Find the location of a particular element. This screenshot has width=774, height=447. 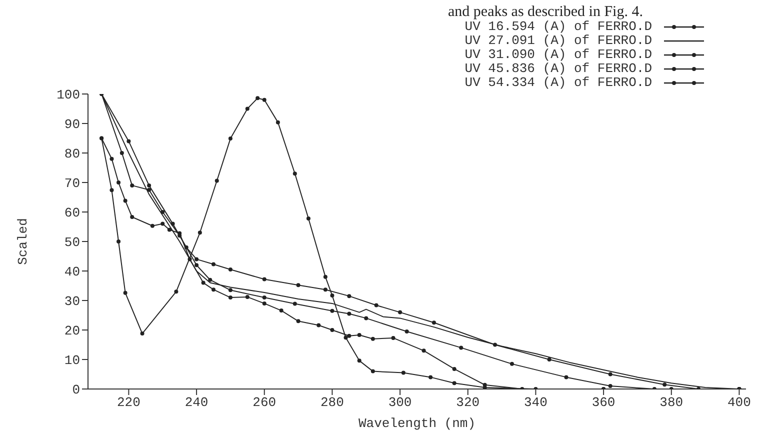

y-tick-label: 10 is located at coordinates (72, 360).